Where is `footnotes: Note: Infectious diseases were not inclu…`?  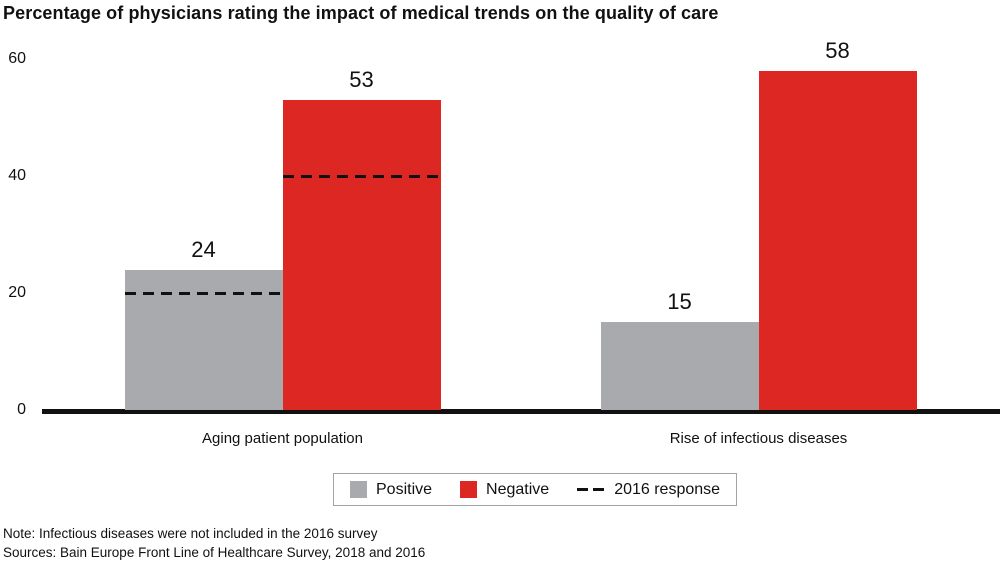 footnotes: Note: Infectious diseases were not inclu… is located at coordinates (214, 543).